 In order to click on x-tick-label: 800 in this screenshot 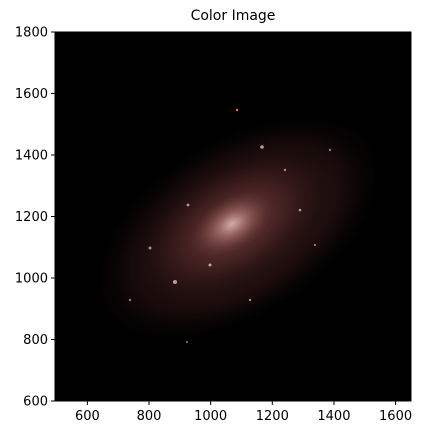, I will do `click(149, 416)`.